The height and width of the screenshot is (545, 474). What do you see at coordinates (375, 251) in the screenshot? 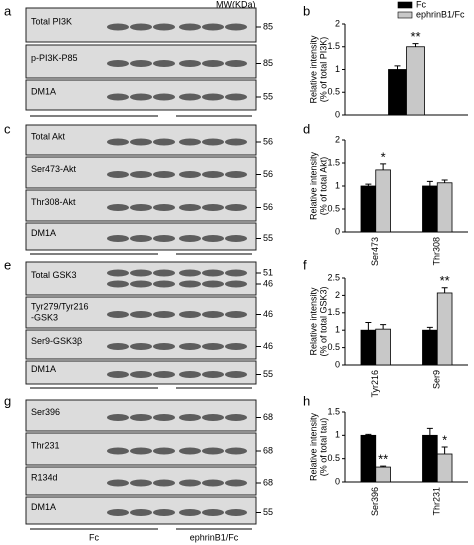
I see `x-tick-label: Ser473` at bounding box center [375, 251].